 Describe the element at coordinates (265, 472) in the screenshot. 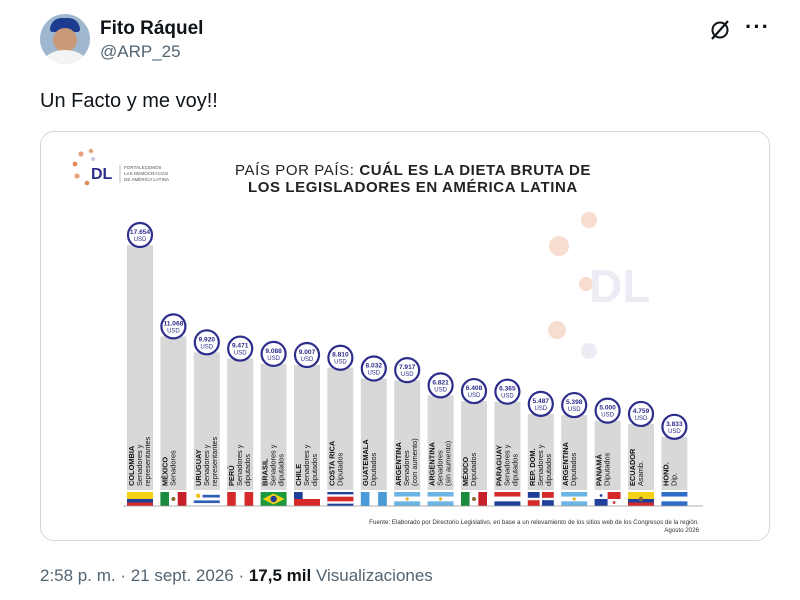

I see `country-name: BRASIL` at that location.